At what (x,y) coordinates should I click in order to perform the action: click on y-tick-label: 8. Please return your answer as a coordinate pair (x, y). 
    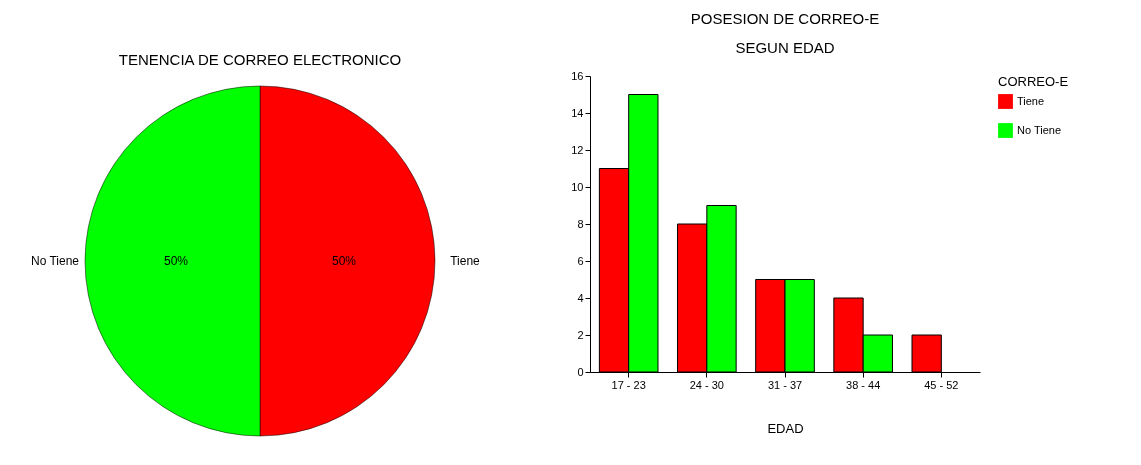
    Looking at the image, I should click on (580, 223).